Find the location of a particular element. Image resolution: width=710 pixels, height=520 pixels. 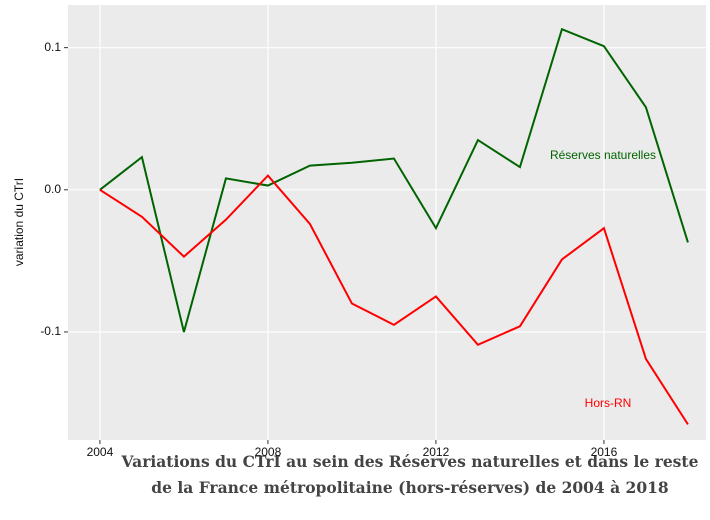

x-tick-label: 2004 is located at coordinates (100, 452).